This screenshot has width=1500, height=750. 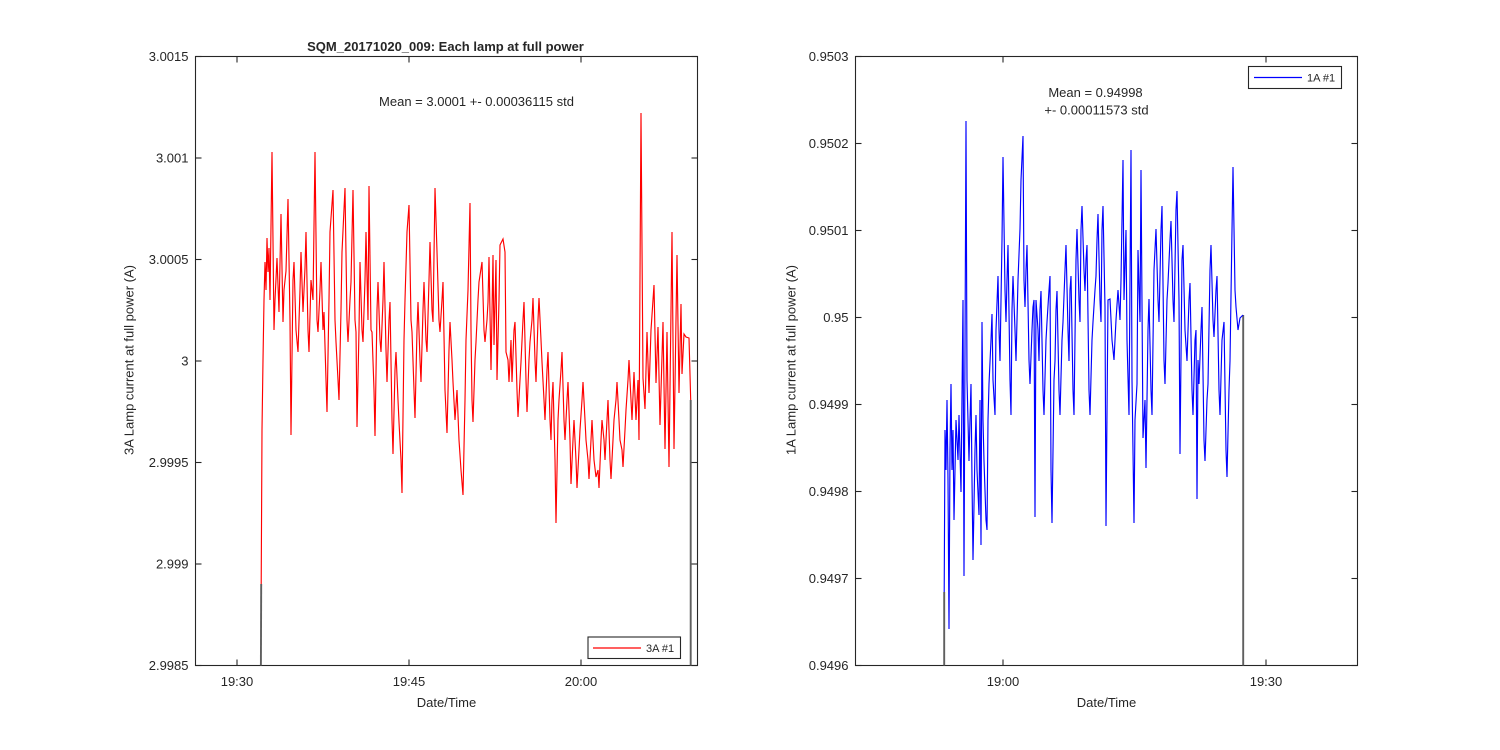 What do you see at coordinates (829, 143) in the screenshot?
I see `svg-text: 0.9502` at bounding box center [829, 143].